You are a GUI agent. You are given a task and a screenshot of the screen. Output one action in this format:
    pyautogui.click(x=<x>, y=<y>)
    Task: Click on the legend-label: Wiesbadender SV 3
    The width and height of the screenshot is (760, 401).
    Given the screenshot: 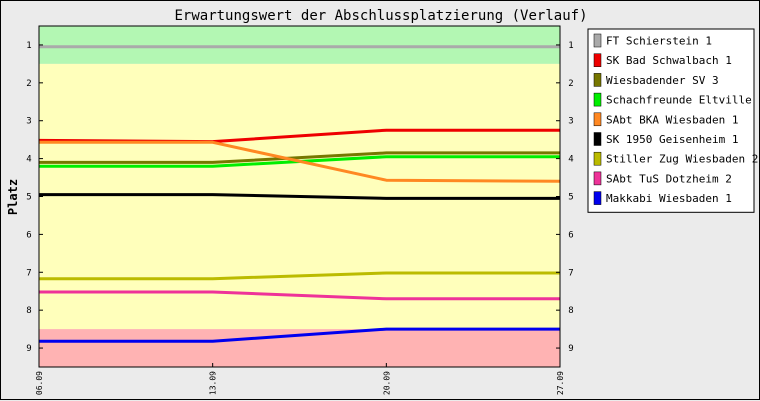 What is the action you would take?
    pyautogui.click(x=662, y=80)
    